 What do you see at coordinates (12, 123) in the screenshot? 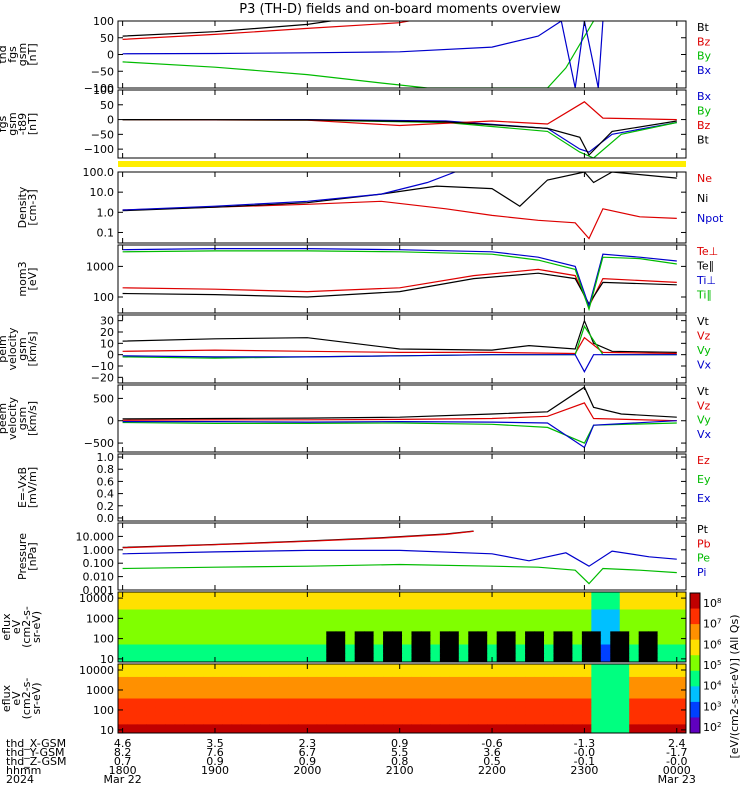
I see `y-axis-label-line: gsm` at bounding box center [12, 123].